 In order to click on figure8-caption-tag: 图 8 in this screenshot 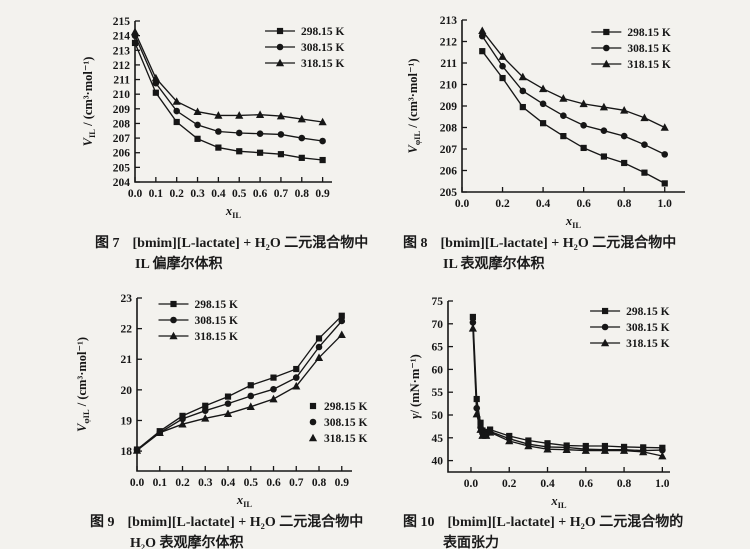, I will do `click(415, 243)`.